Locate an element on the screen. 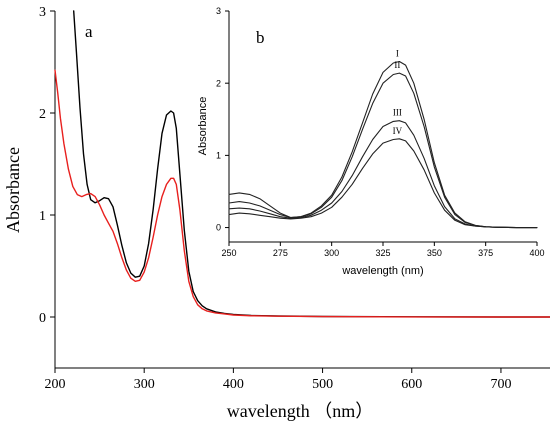 The image size is (550, 429). series-label-III: III is located at coordinates (397, 113).